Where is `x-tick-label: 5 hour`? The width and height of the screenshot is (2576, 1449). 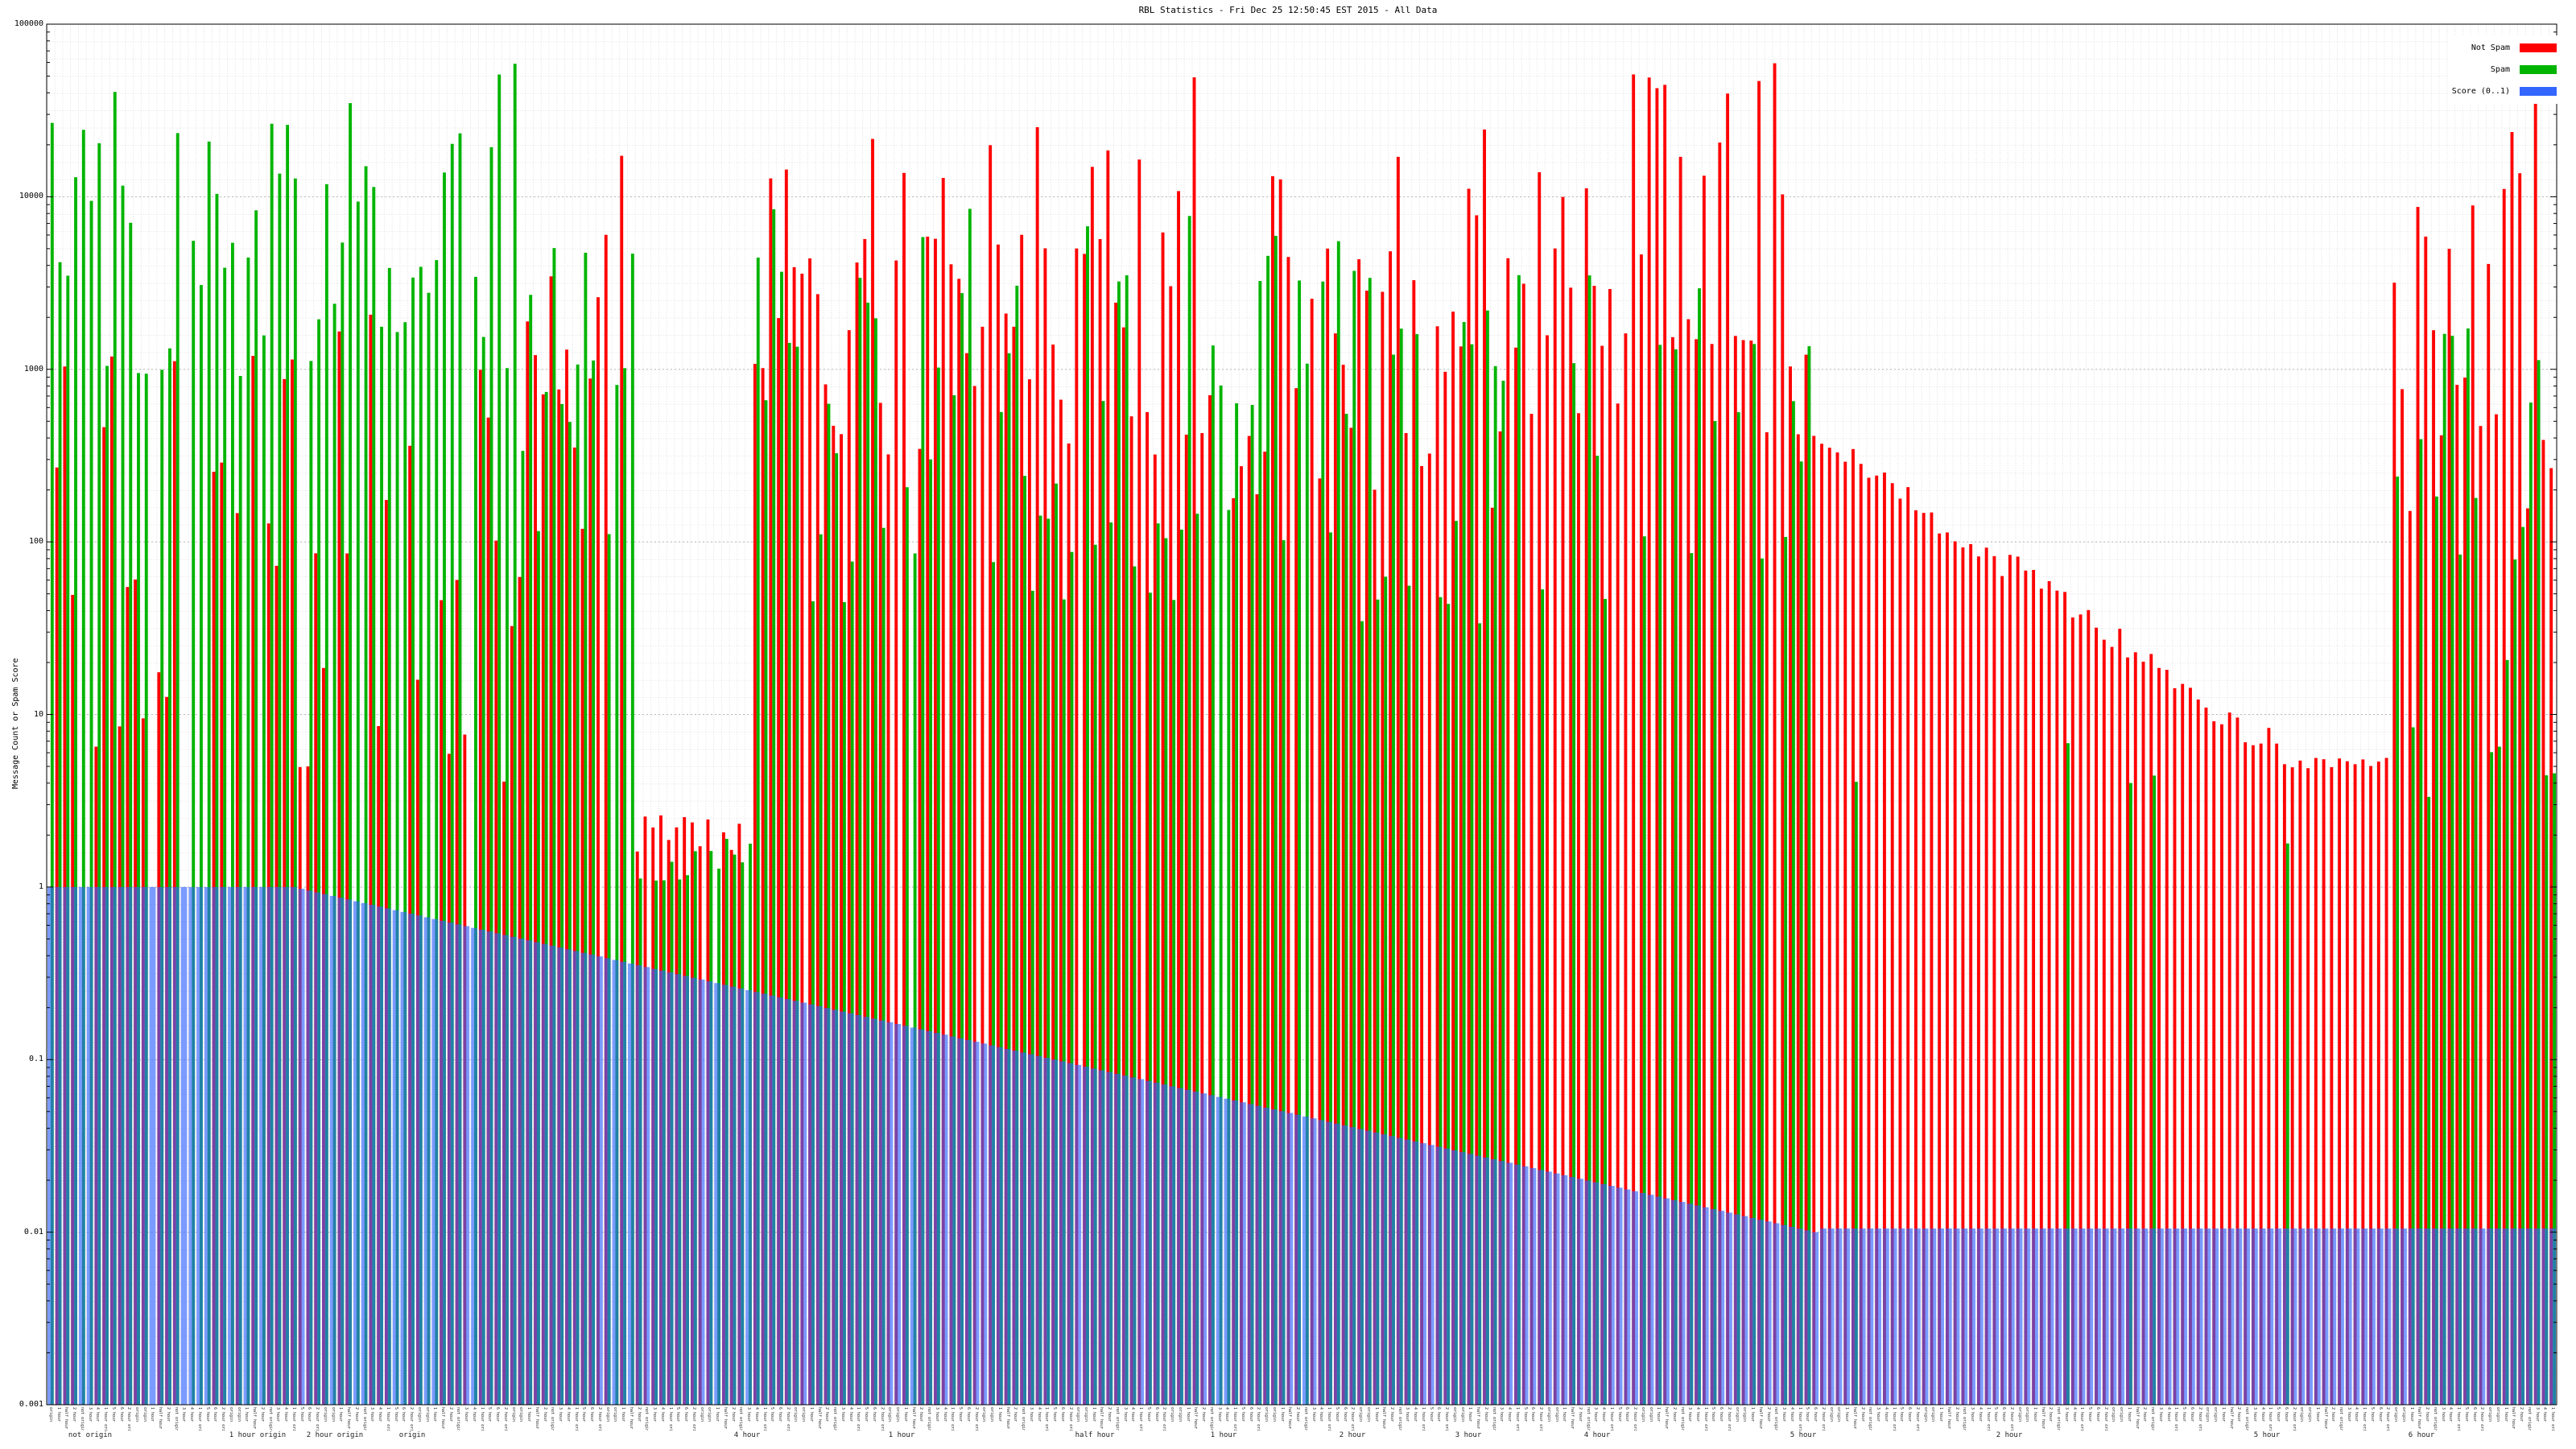
x-tick-label: 5 hour is located at coordinates (1148, 1414).